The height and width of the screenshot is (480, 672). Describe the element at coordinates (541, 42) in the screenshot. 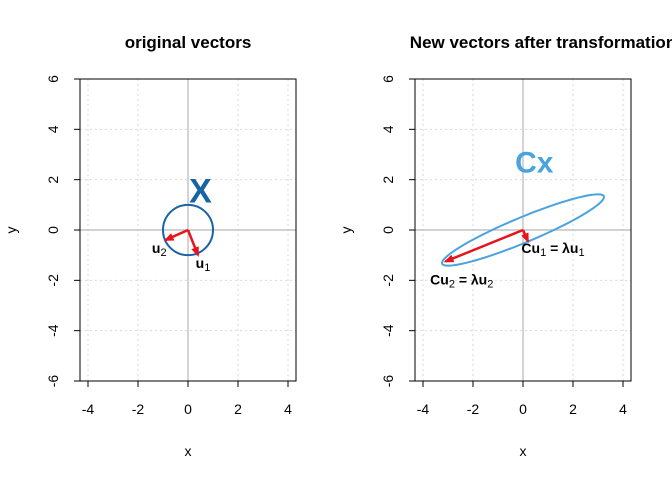

I see `chart-title: New vectors after transformation` at that location.